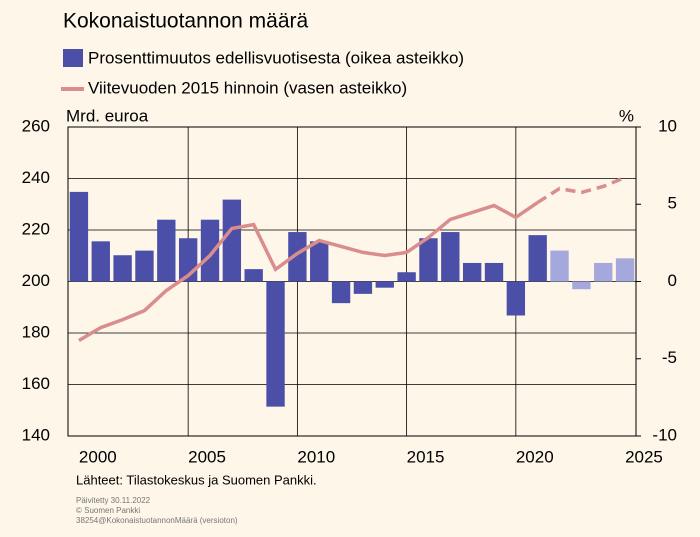 The image size is (700, 537). Describe the element at coordinates (108, 510) in the screenshot. I see `footnote: © Suomen Pankki` at that location.